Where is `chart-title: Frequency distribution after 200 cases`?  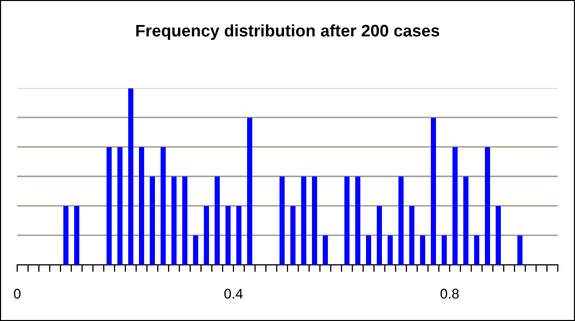
chart-title: Frequency distribution after 200 cases is located at coordinates (288, 32).